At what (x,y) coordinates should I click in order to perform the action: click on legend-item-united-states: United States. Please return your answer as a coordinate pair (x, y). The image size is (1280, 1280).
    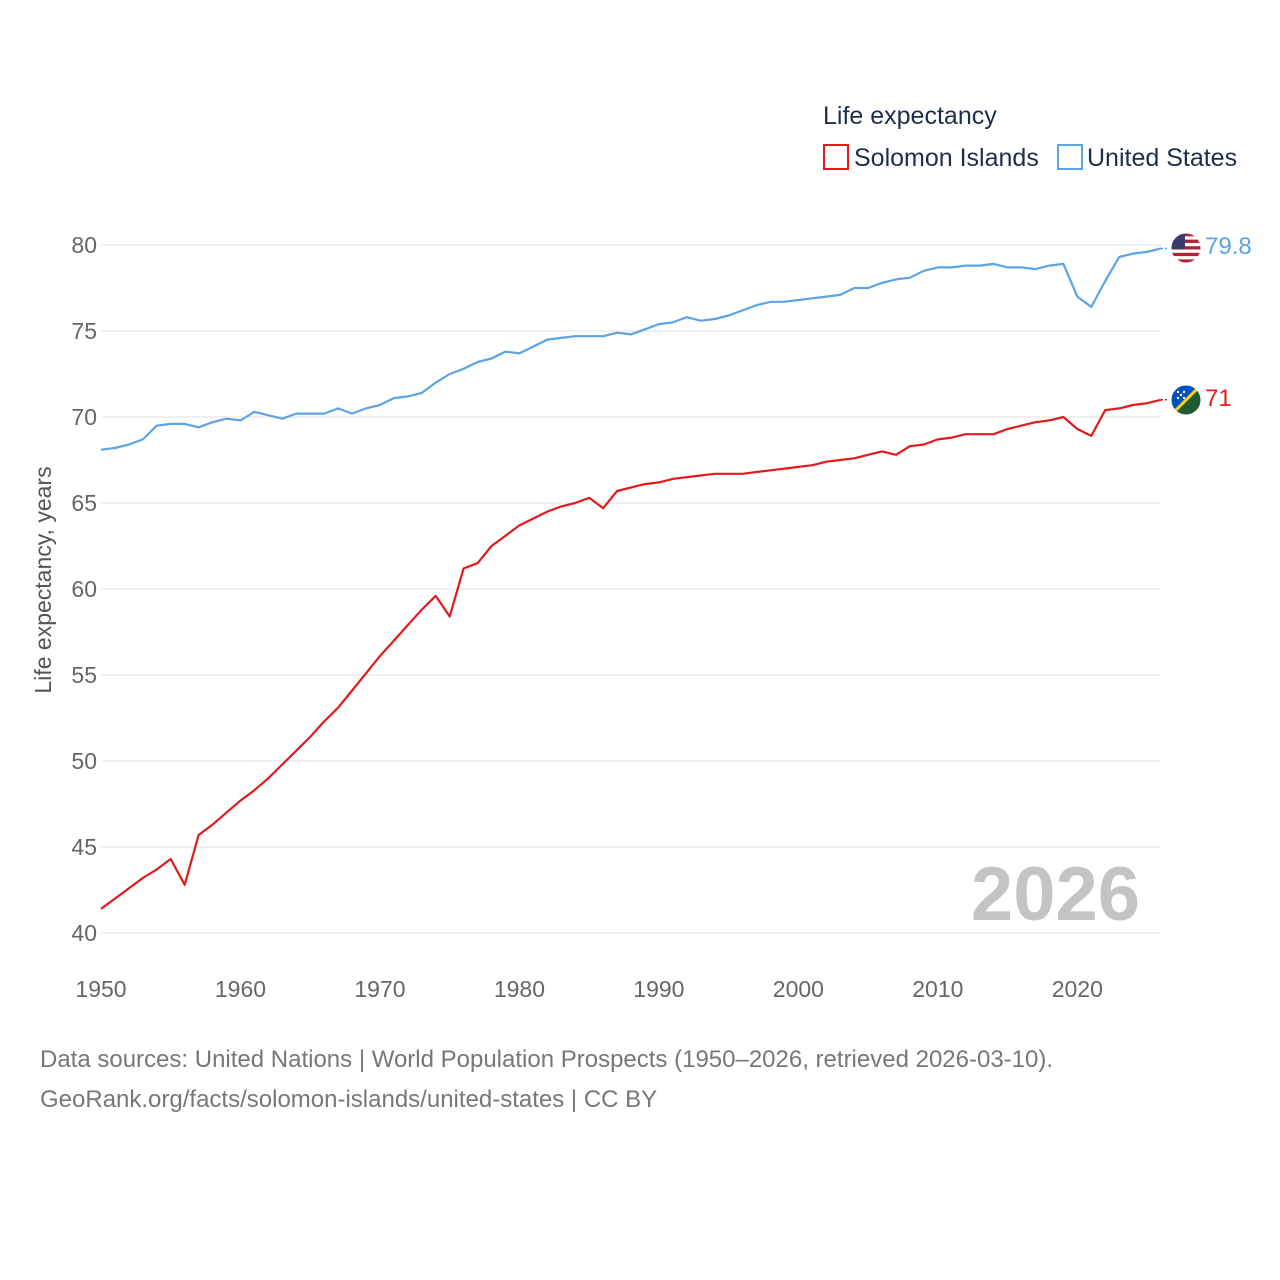
    Looking at the image, I should click on (1147, 158).